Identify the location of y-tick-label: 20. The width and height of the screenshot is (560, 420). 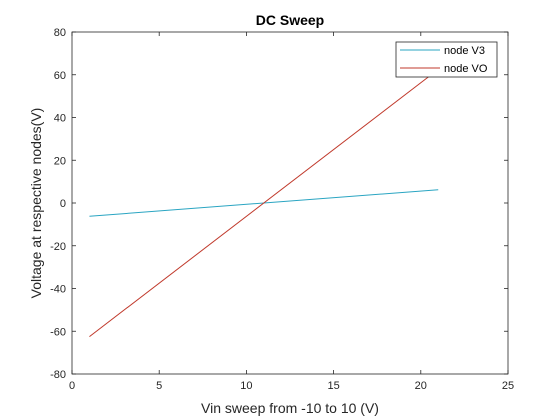
(60, 161).